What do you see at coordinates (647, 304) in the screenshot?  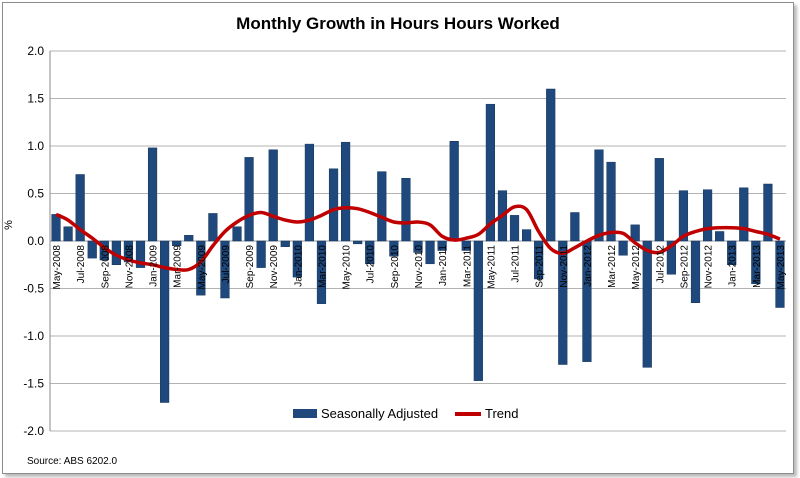 I see `bar-Jun-2012` at bounding box center [647, 304].